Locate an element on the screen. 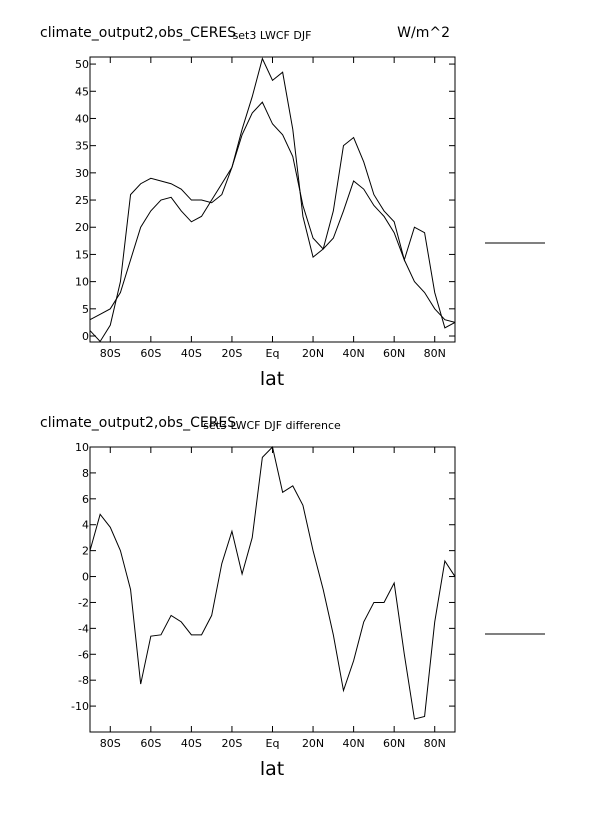 This screenshot has height=814, width=606. y-tick-label: 4 is located at coordinates (85, 525).